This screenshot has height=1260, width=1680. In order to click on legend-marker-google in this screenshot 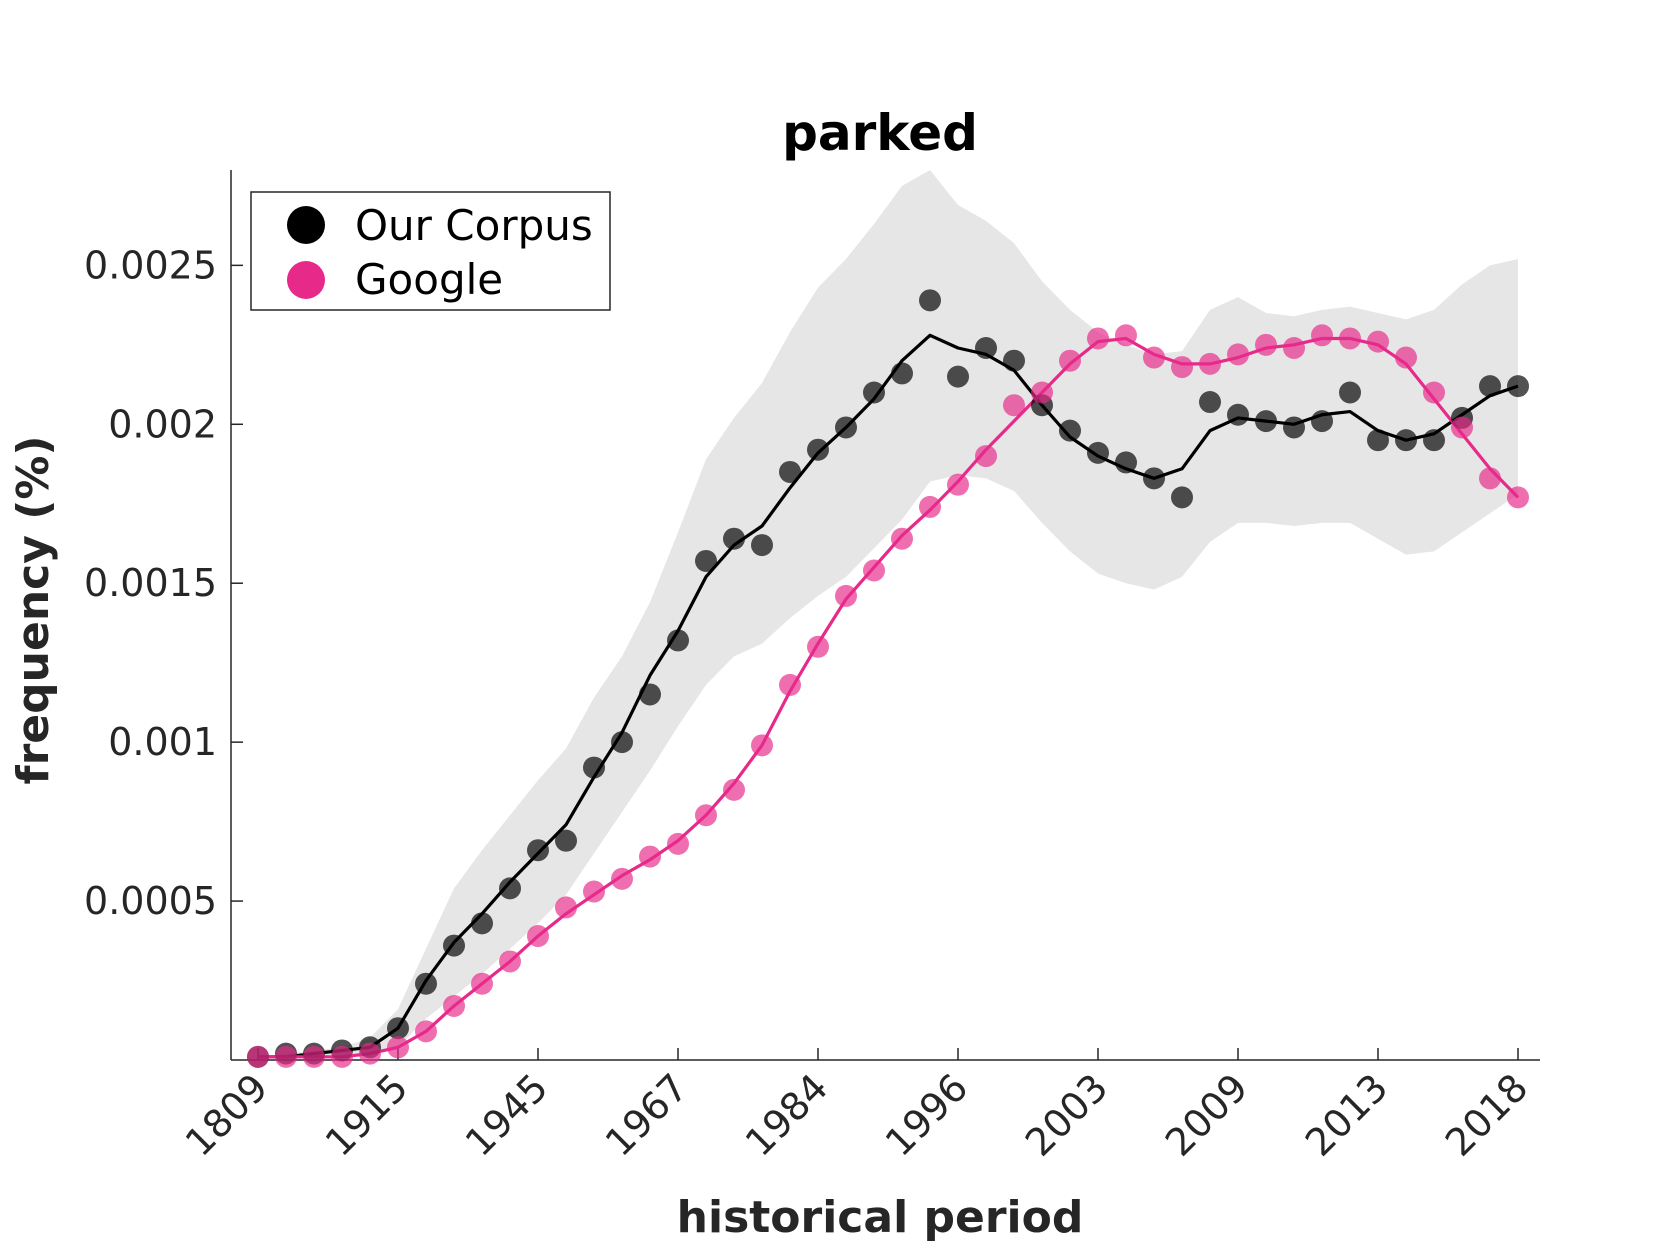, I will do `click(306, 280)`.